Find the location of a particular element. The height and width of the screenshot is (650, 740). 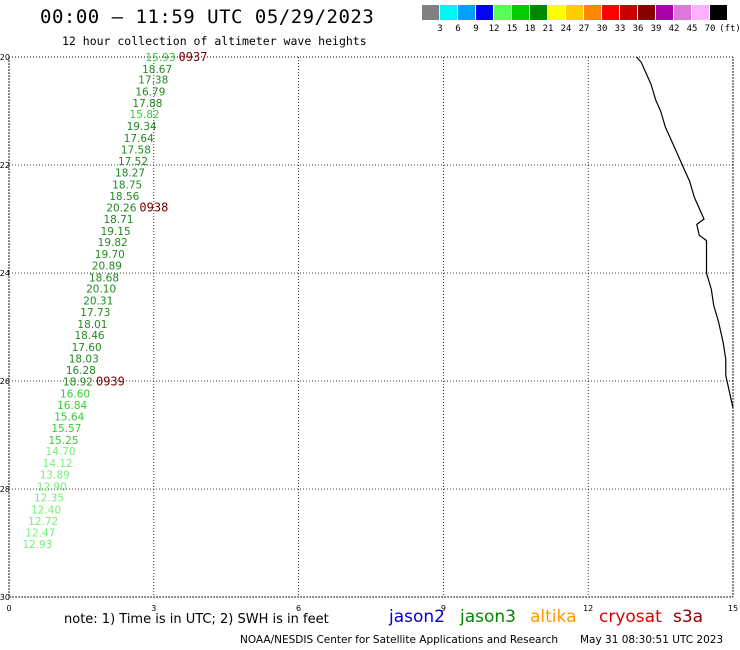

wave-height-value: 18.71 is located at coordinates (118, 220).